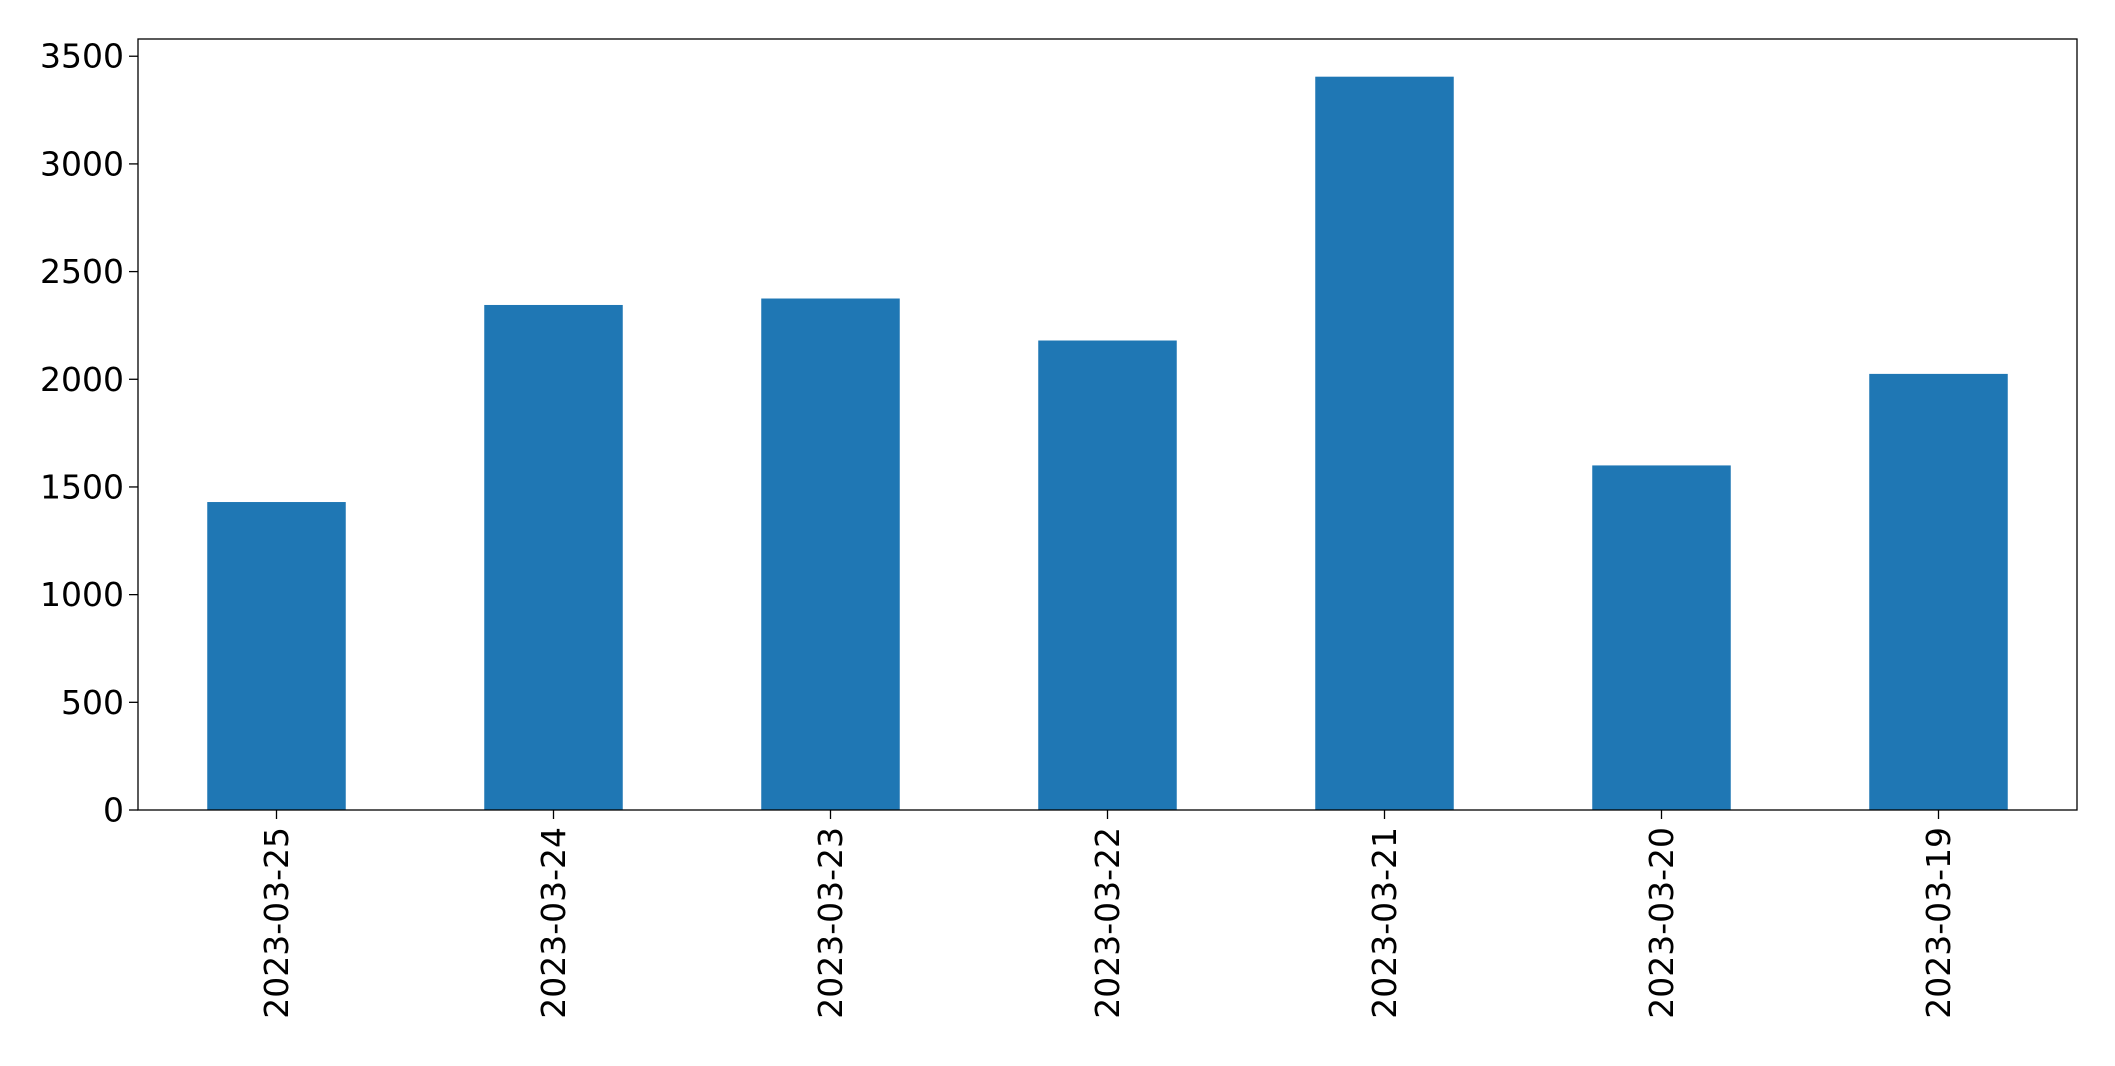 This screenshot has height=1066, width=2115. I want to click on y-tick-label: 3000, so click(82, 163).